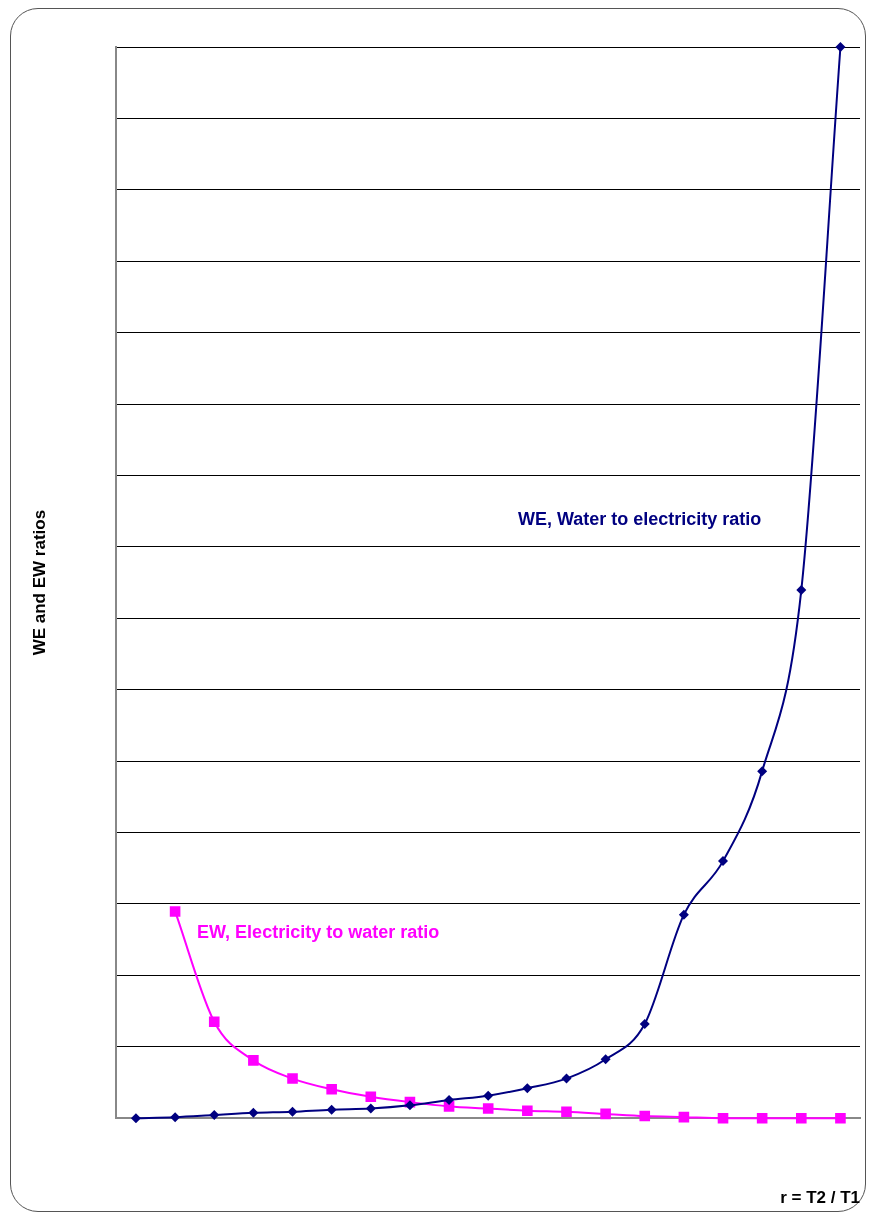 Image resolution: width=870 pixels, height=1217 pixels. I want to click on x-axis-title: r = T2 / T1, so click(820, 1198).